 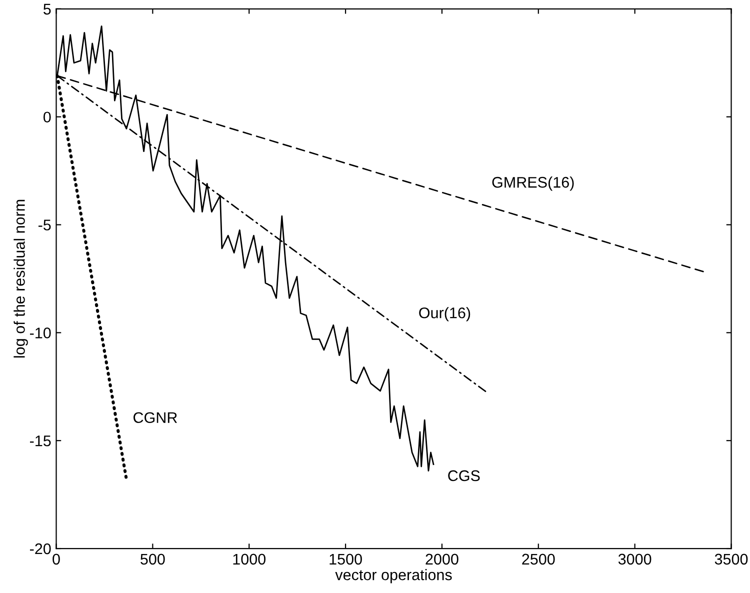 I want to click on x-tick-label: 2000, so click(x=442, y=559).